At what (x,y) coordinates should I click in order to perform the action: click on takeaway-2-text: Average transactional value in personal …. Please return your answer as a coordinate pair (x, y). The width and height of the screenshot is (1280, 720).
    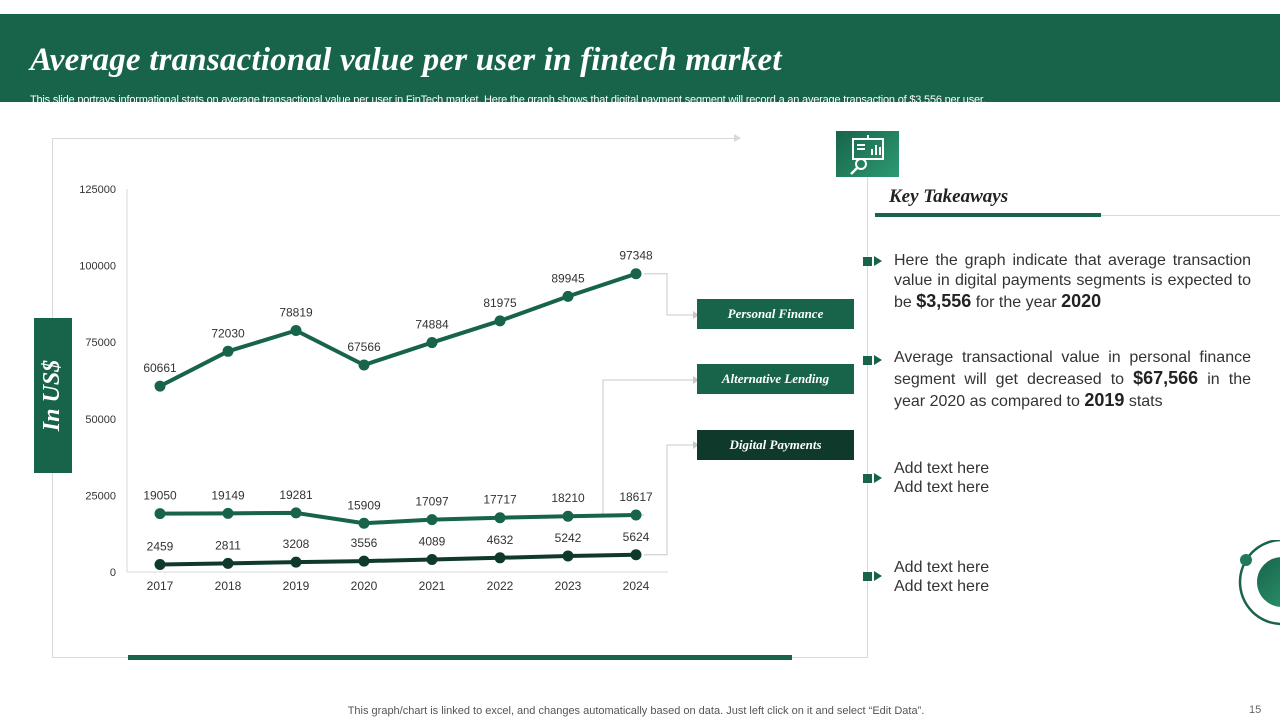
    Looking at the image, I should click on (1072, 368).